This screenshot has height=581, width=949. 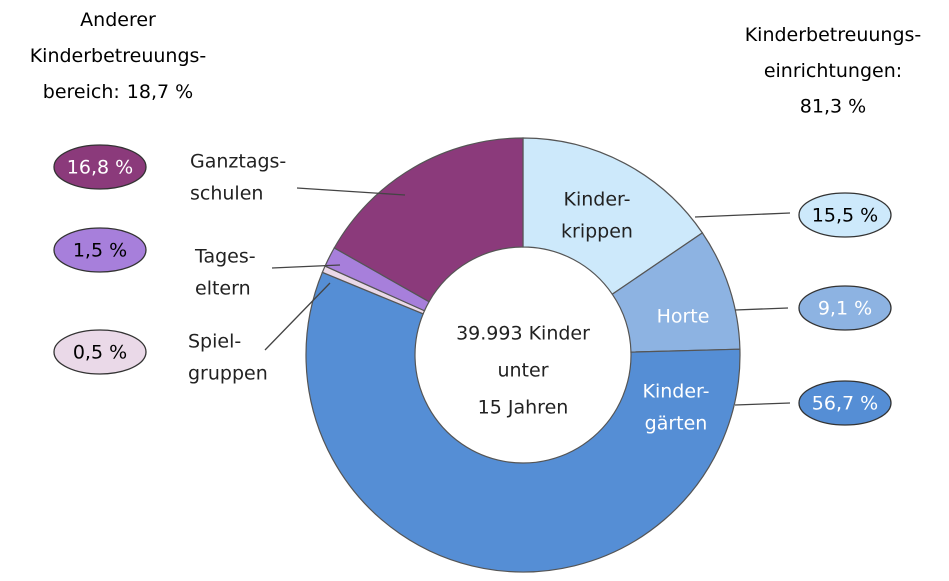 I want to click on category-label: eltern, so click(x=223, y=289).